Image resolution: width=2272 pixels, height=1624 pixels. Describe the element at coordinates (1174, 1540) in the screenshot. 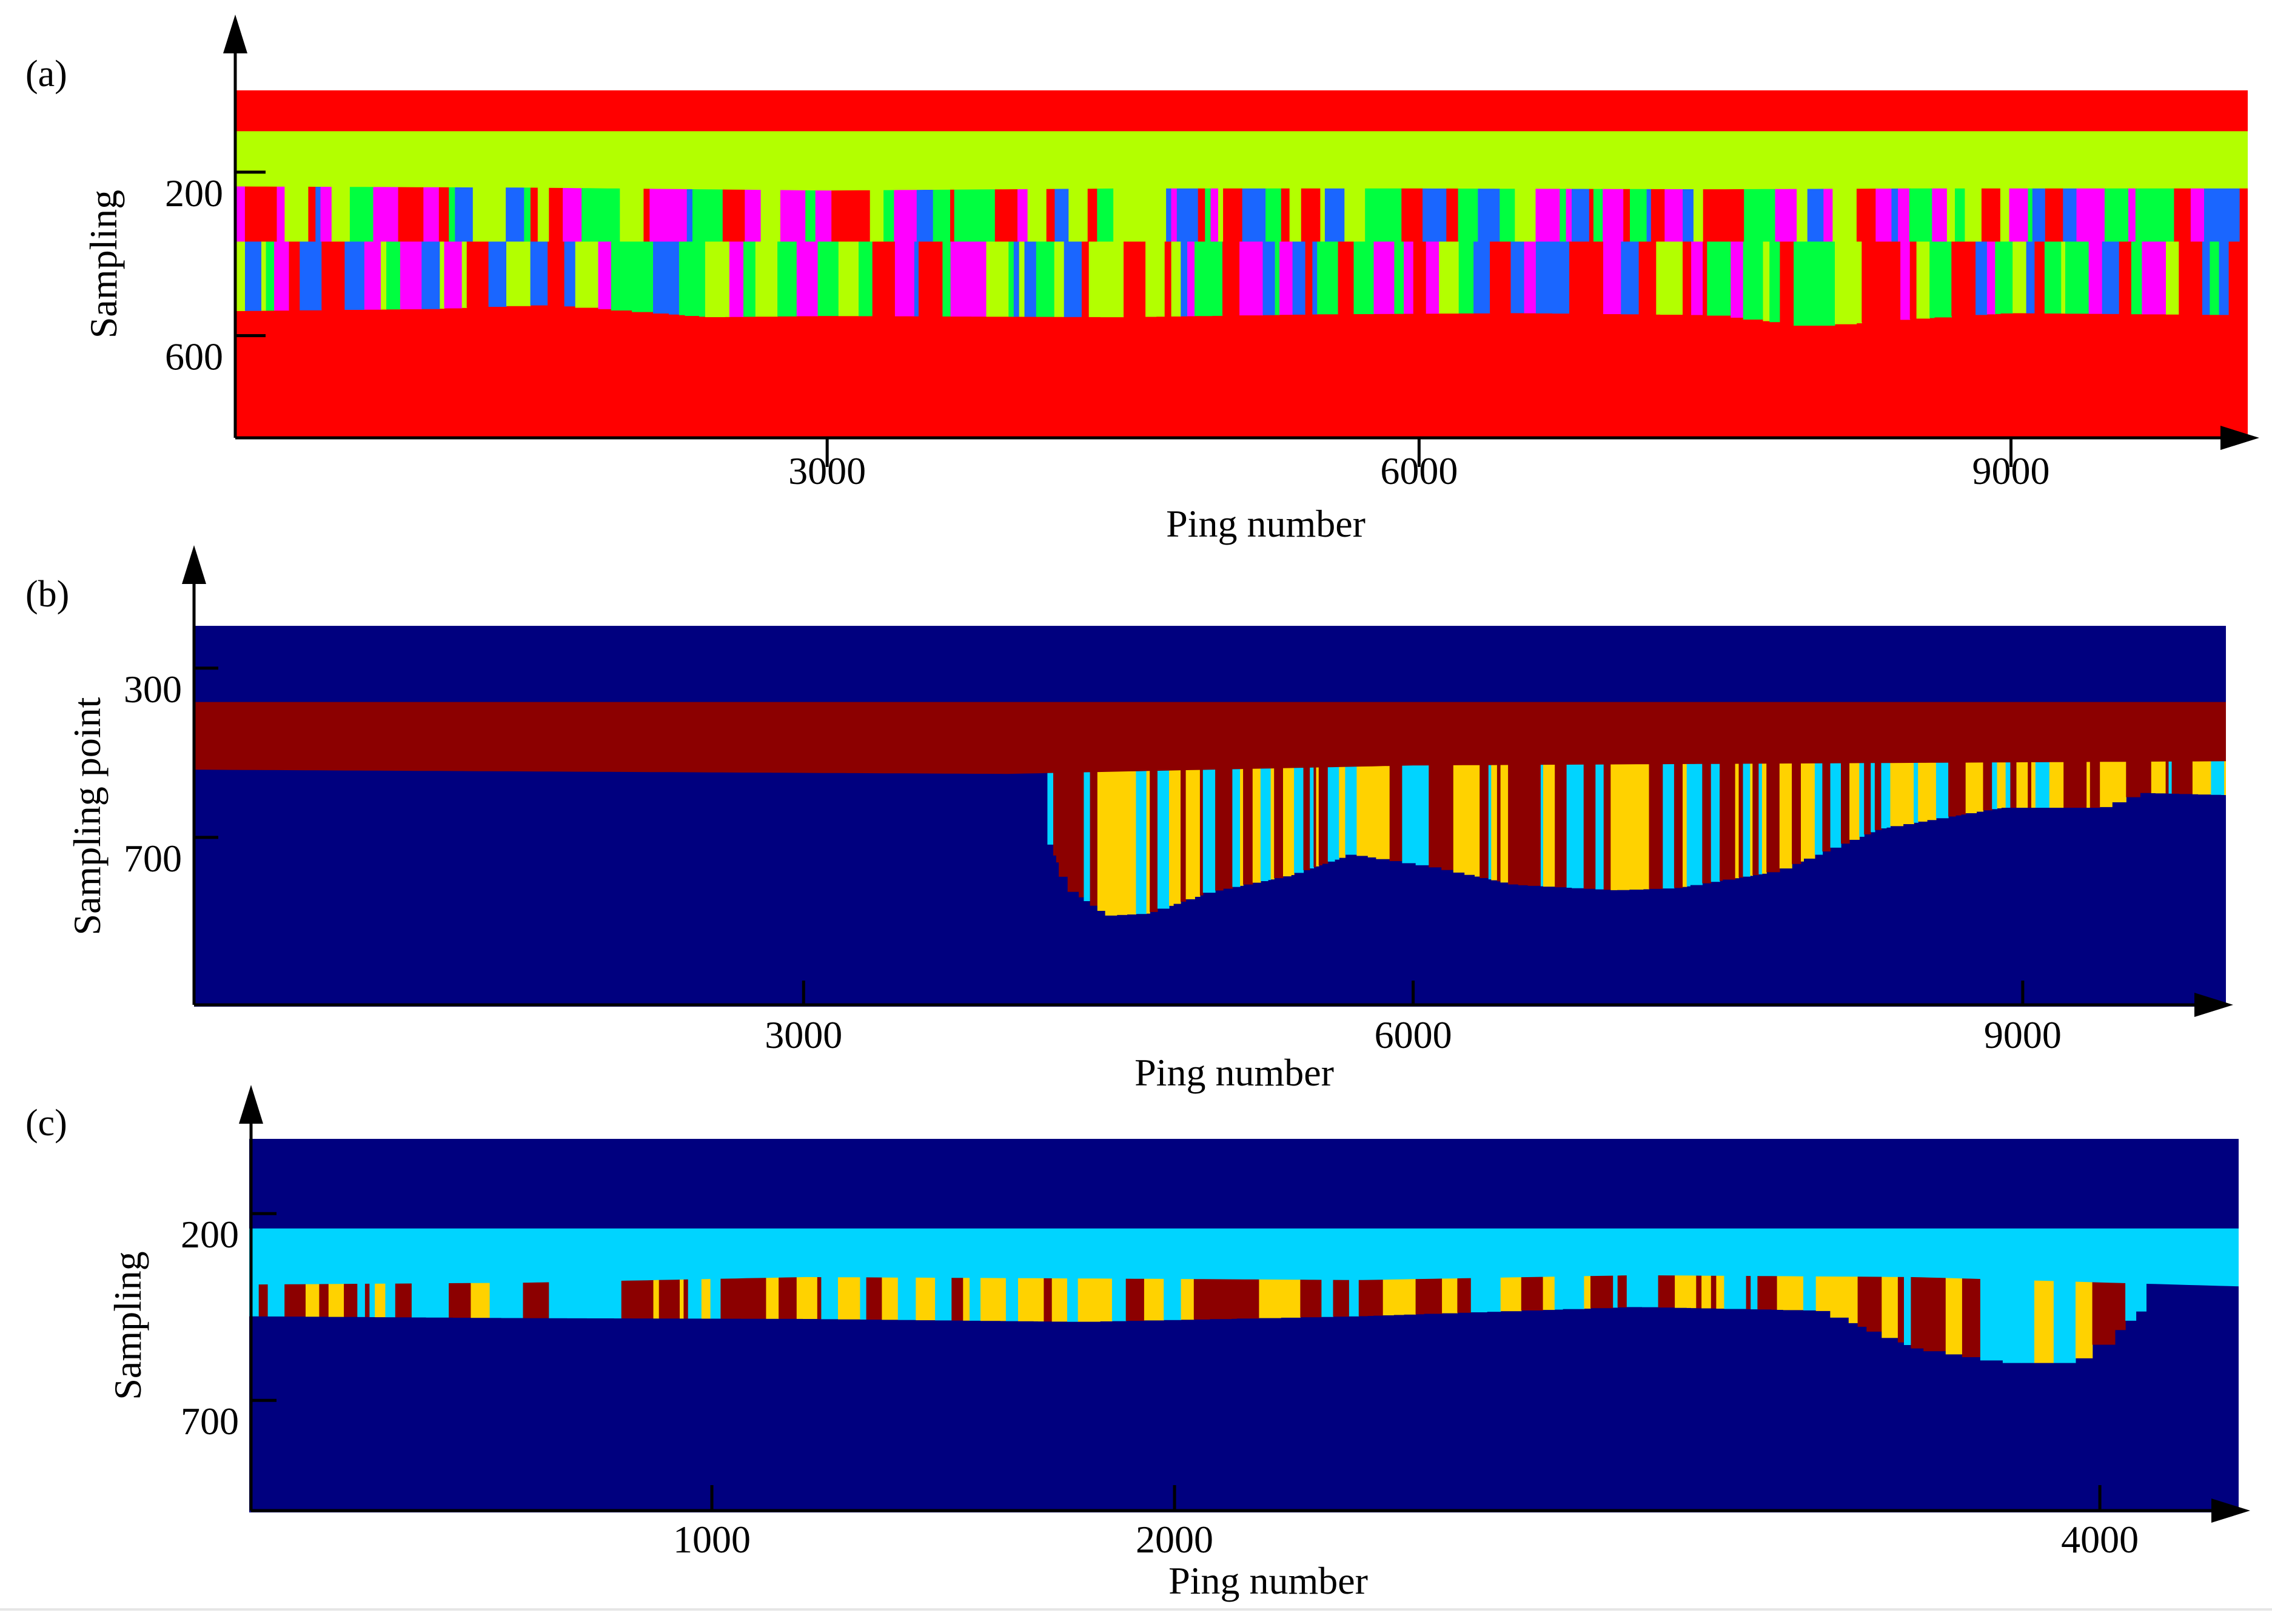

I see `x-tick-label: 2000` at that location.